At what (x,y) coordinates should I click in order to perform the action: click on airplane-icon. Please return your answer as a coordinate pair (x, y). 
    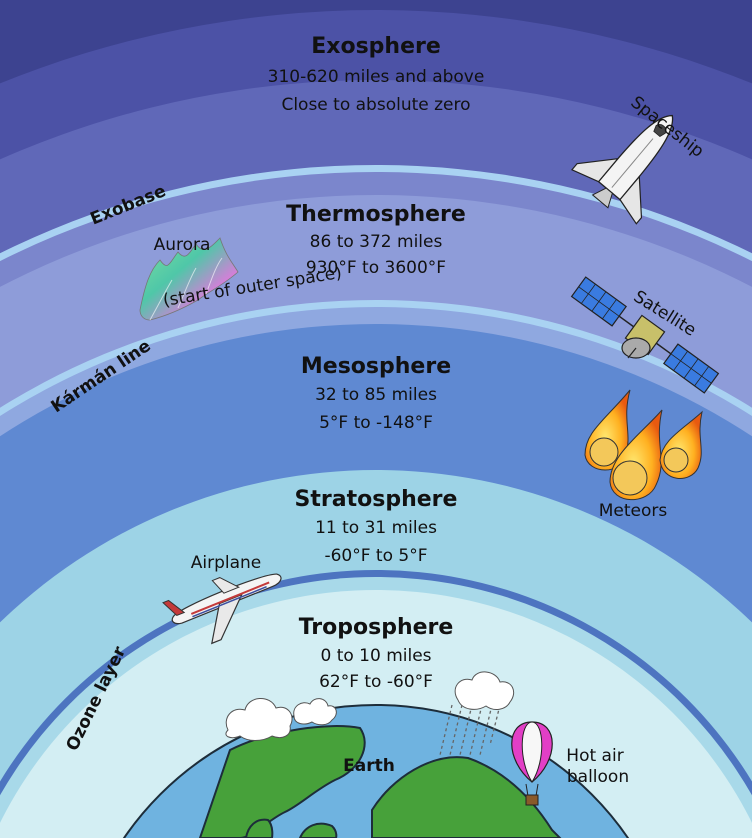
    Looking at the image, I should click on (222, 609).